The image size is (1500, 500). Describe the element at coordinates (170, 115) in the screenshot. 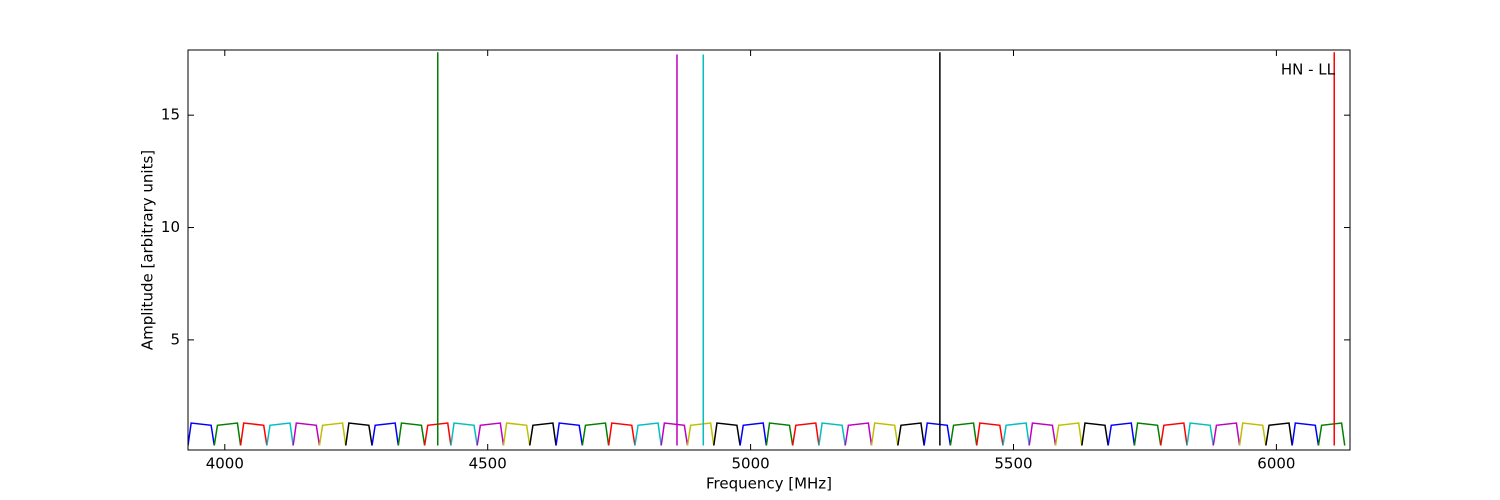

I see `y-tick-label: 15` at that location.